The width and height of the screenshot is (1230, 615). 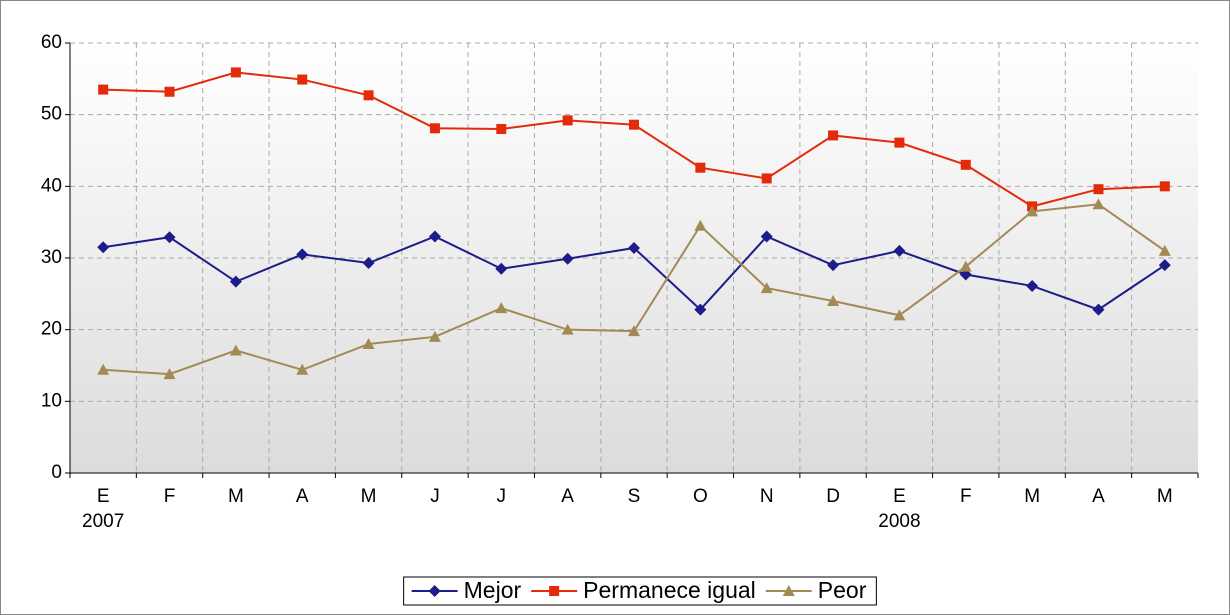 What do you see at coordinates (51, 329) in the screenshot?
I see `y-tick-label: 20` at bounding box center [51, 329].